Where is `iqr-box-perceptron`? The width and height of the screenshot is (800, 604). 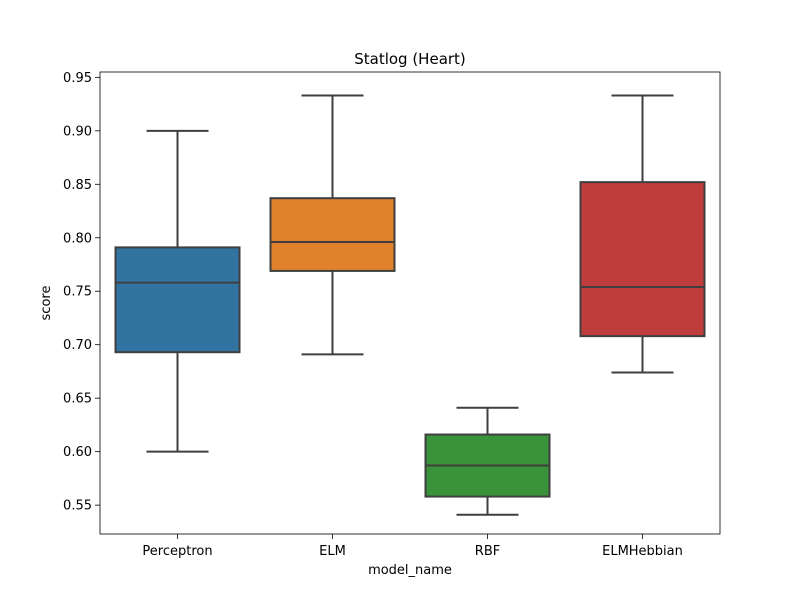
iqr-box-perceptron is located at coordinates (177, 300).